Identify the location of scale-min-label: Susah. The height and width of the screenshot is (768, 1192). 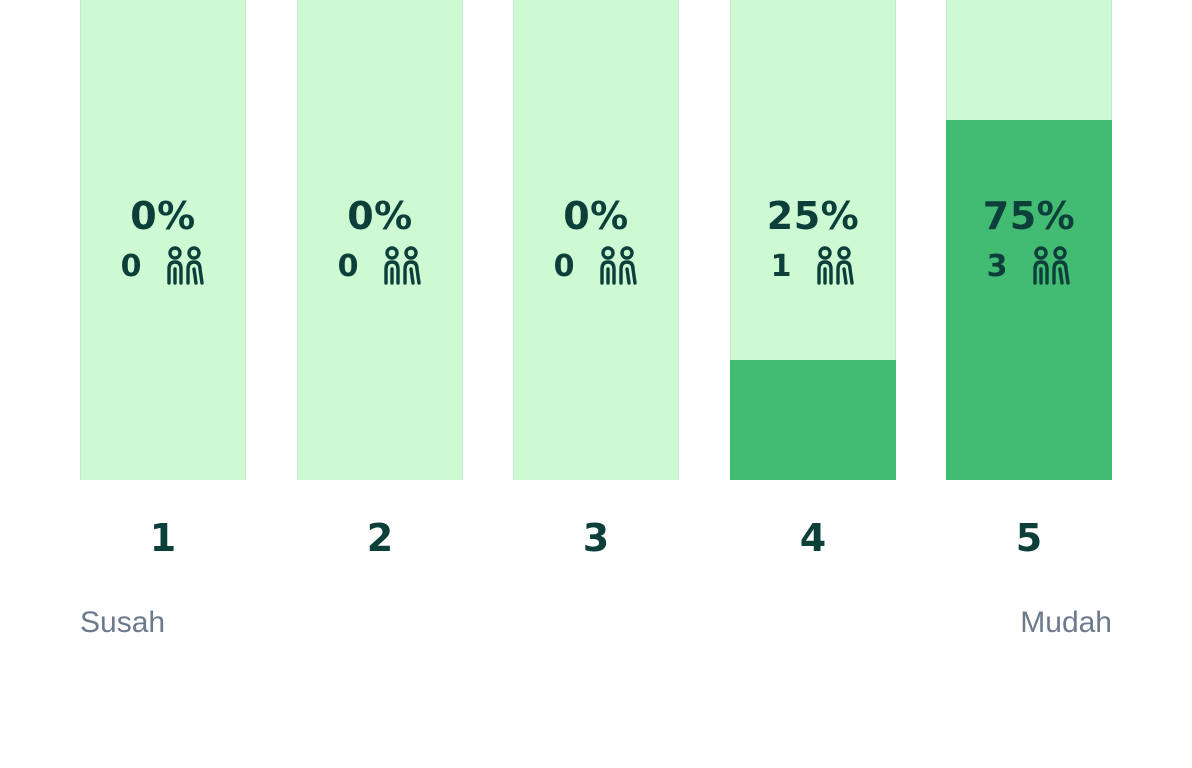
(123, 622).